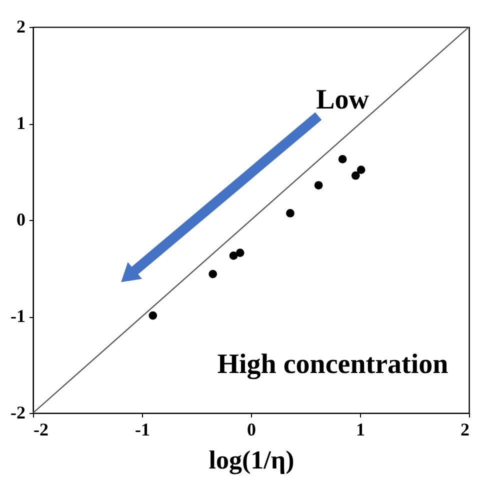  Describe the element at coordinates (465, 430) in the screenshot. I see `x-tick-label: 2` at that location.